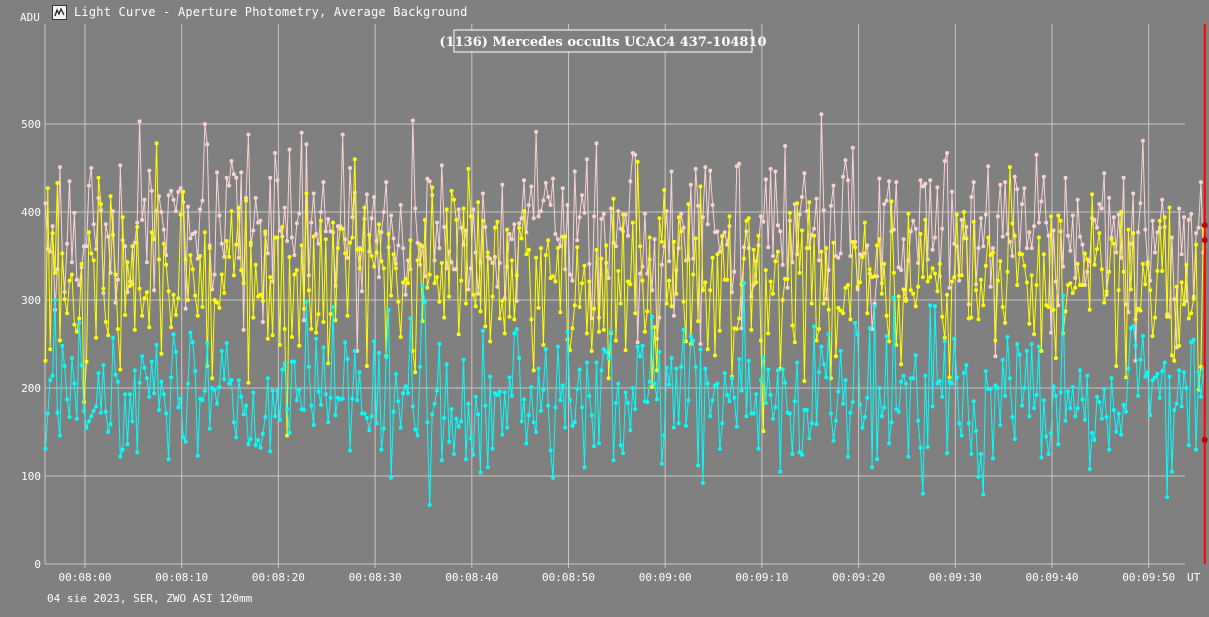 This screenshot has height=617, width=1209. Describe the element at coordinates (31, 212) in the screenshot. I see `y-tick-label: 400` at that location.